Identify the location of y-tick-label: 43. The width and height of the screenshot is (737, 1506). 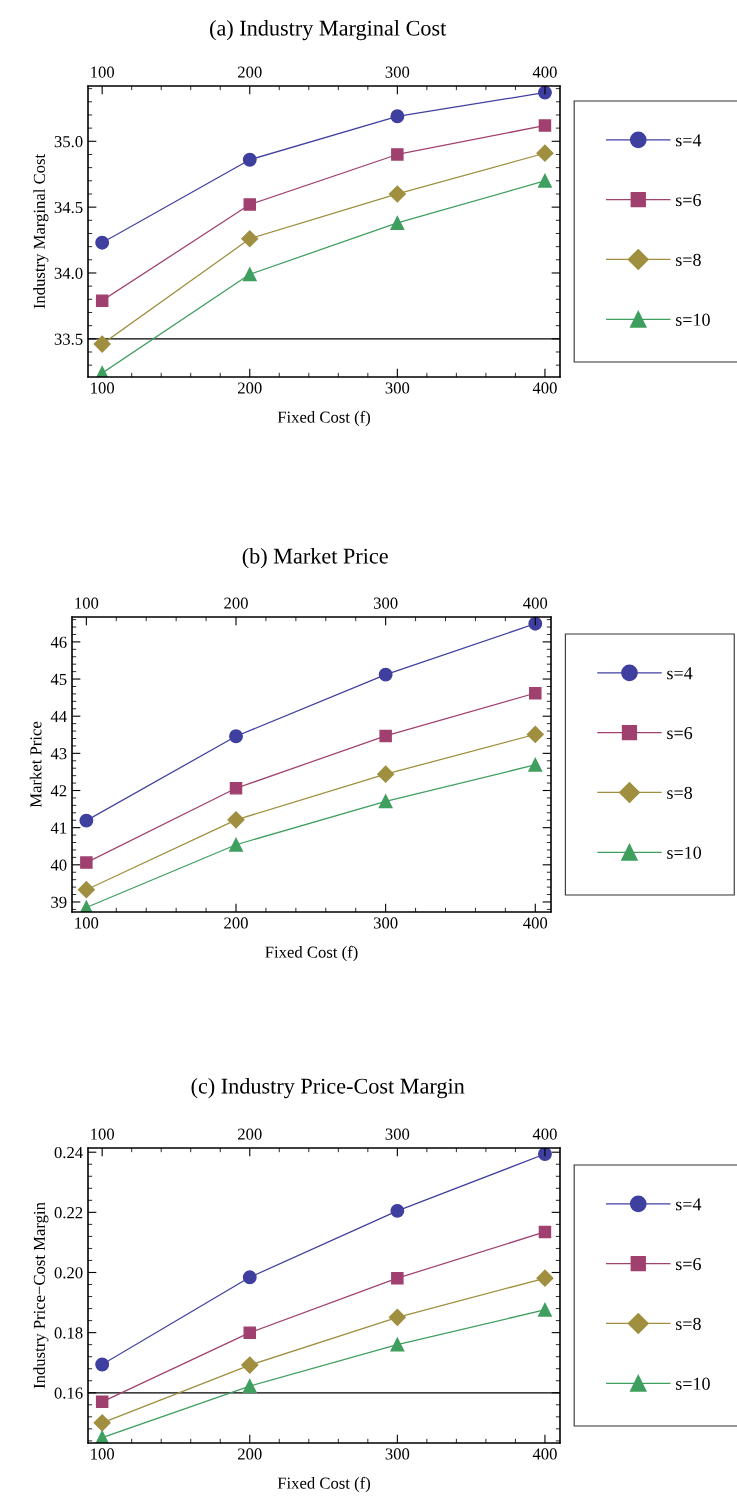
(58, 754).